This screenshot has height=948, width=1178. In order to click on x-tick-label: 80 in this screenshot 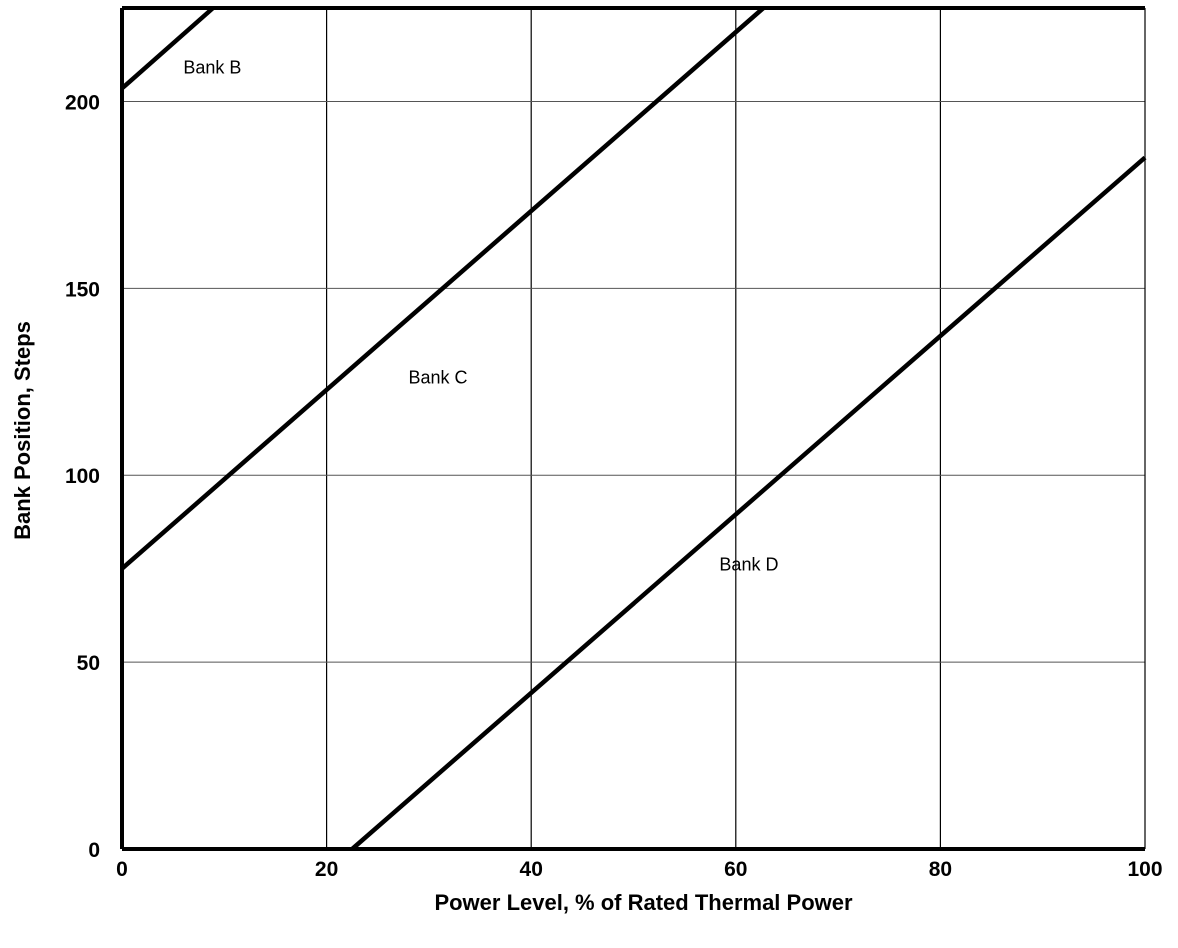, I will do `click(940, 869)`.